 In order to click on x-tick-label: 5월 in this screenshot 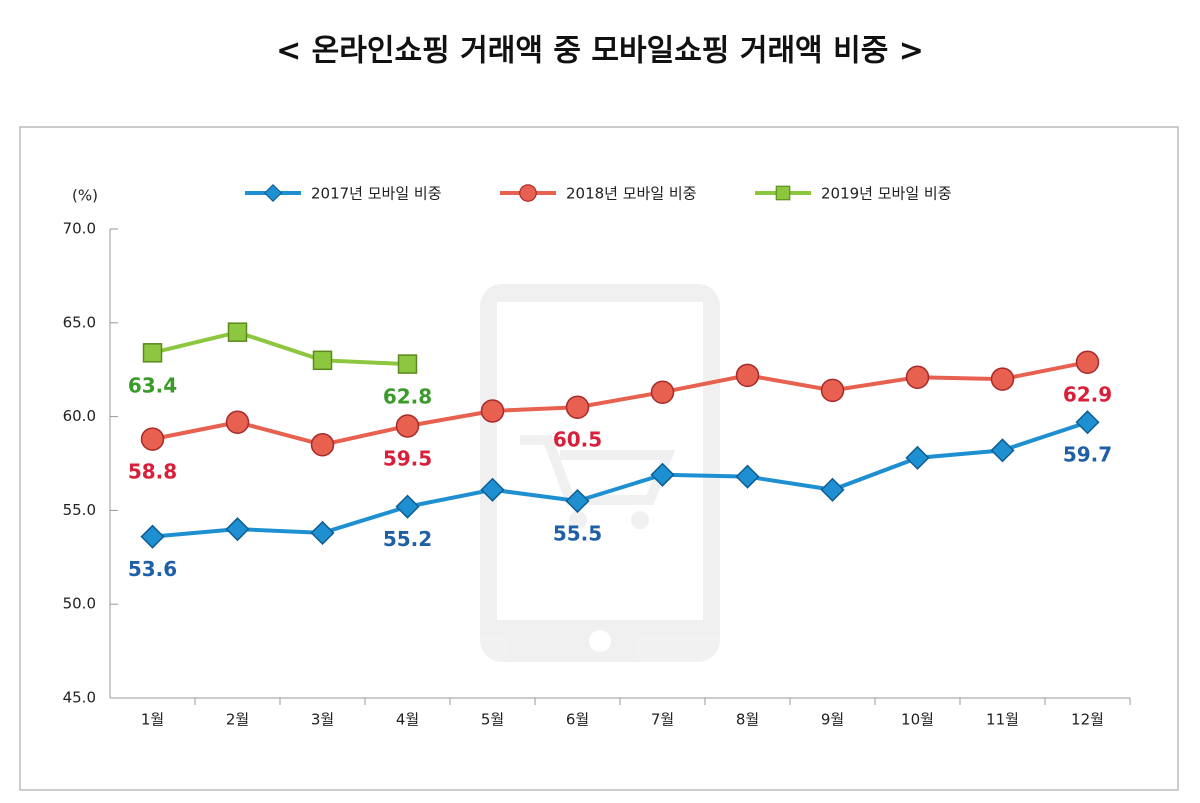, I will do `click(492, 720)`.